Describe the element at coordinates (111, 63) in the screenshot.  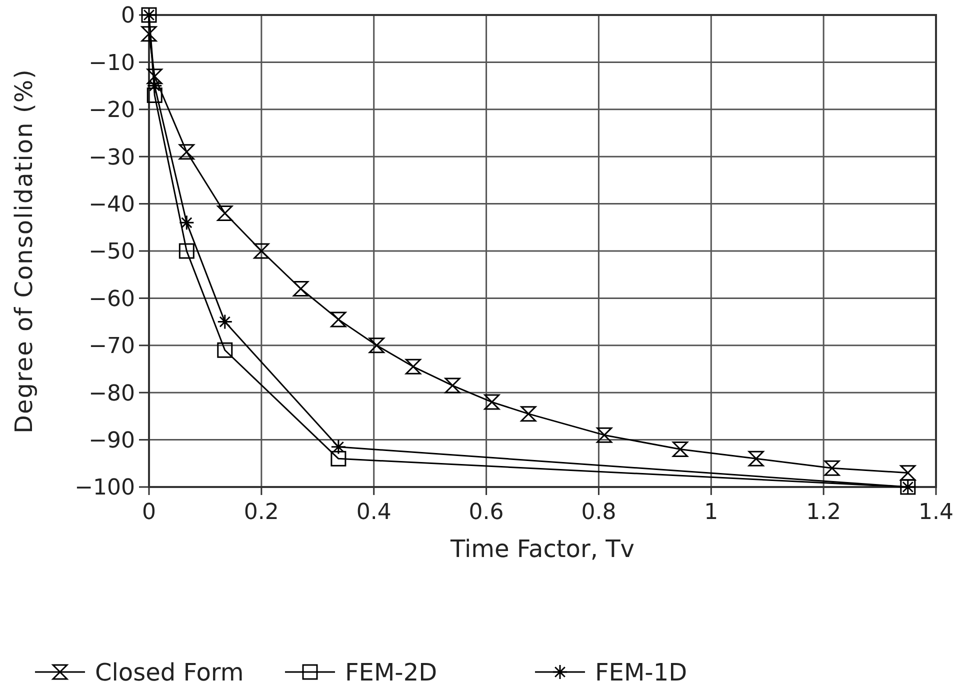
I see `y-tick-label: −10` at that location.